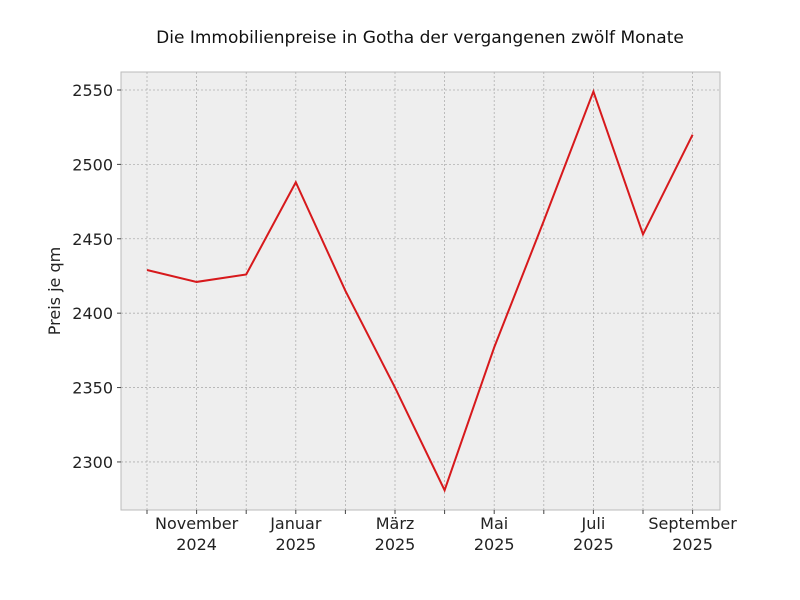 This screenshot has width=800, height=600. I want to click on y-tick-label: 2500, so click(92, 164).